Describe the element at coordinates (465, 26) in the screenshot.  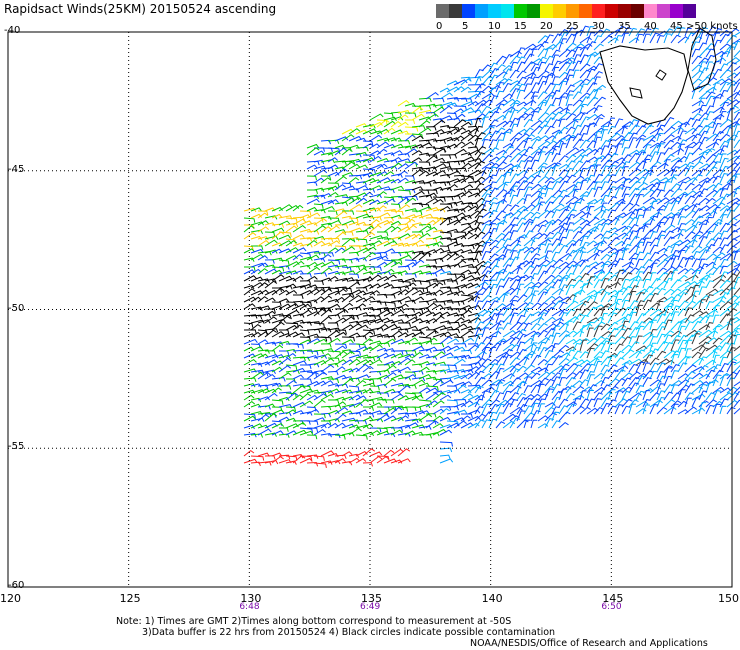
I see `colorbar-tick-label: 5` at that location.